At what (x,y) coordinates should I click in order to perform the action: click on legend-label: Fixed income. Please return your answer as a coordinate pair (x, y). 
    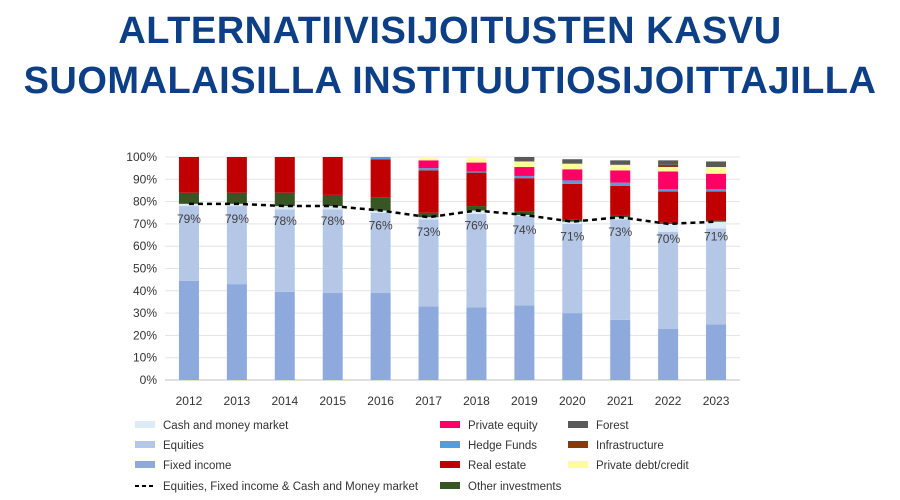
    Looking at the image, I should click on (197, 466).